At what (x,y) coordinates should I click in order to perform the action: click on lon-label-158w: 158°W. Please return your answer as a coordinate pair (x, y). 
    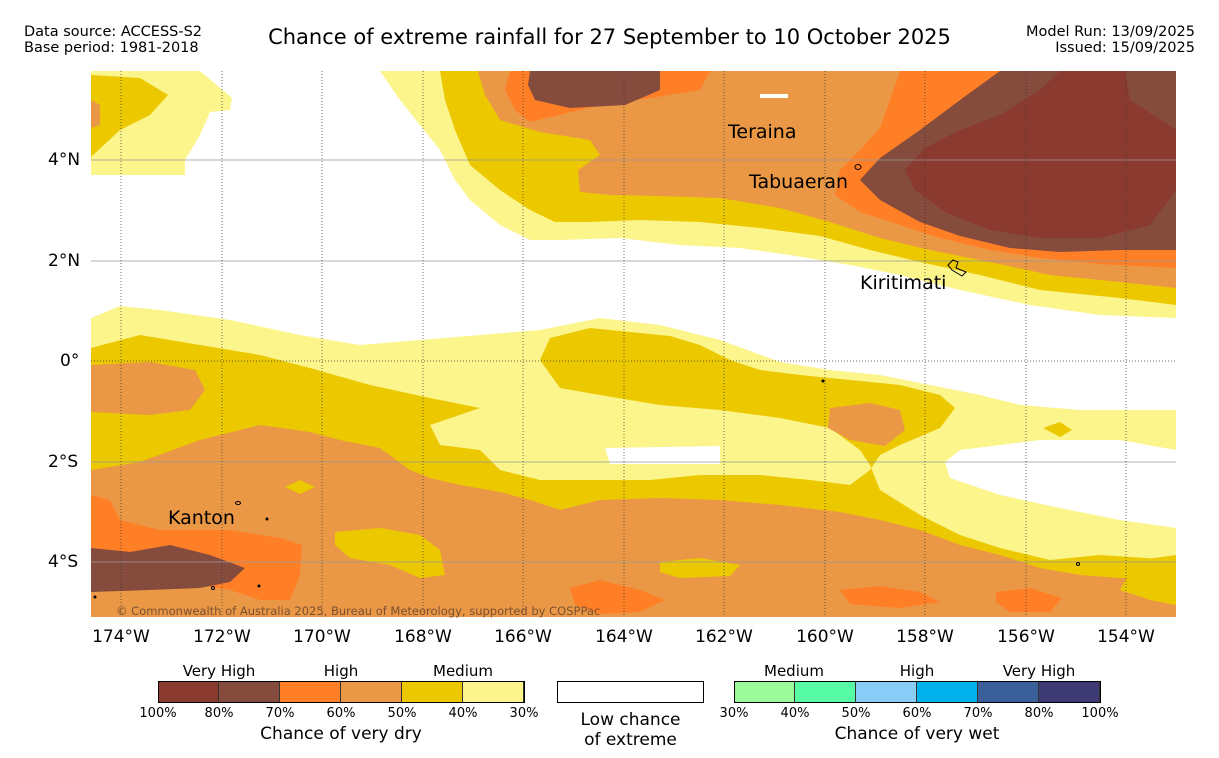
    Looking at the image, I should click on (925, 637).